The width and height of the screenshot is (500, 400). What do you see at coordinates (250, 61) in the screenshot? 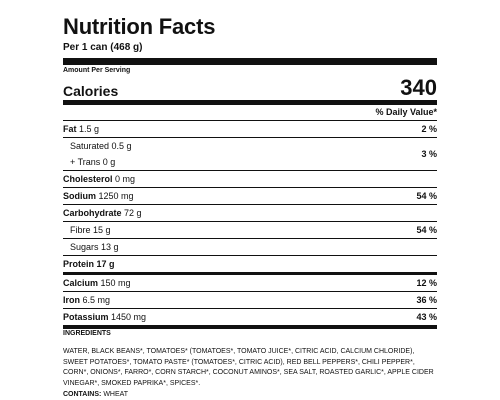
I see `thick-divider` at bounding box center [250, 61].